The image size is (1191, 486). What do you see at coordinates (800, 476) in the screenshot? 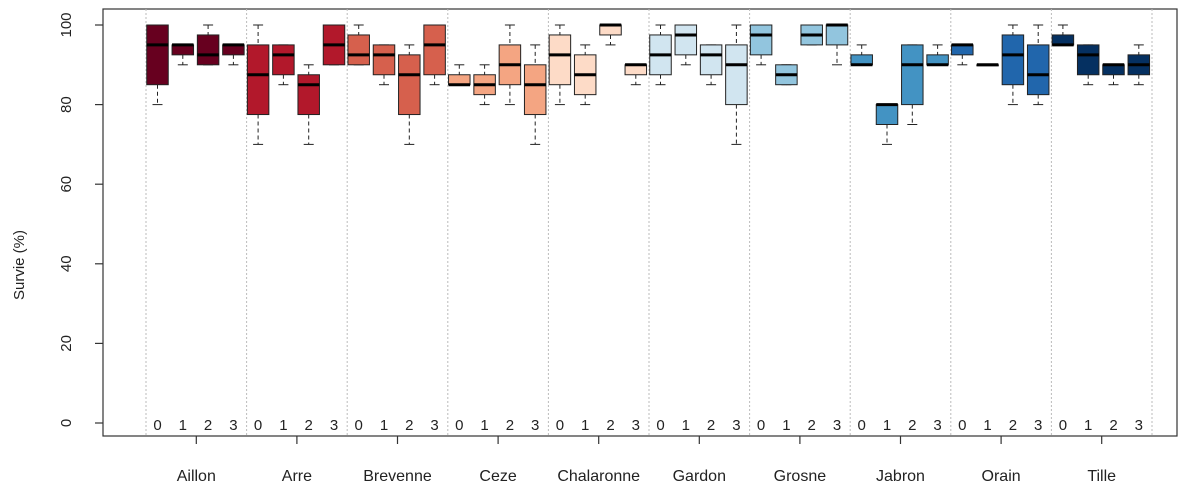
I see `group-label: Grosne` at bounding box center [800, 476].